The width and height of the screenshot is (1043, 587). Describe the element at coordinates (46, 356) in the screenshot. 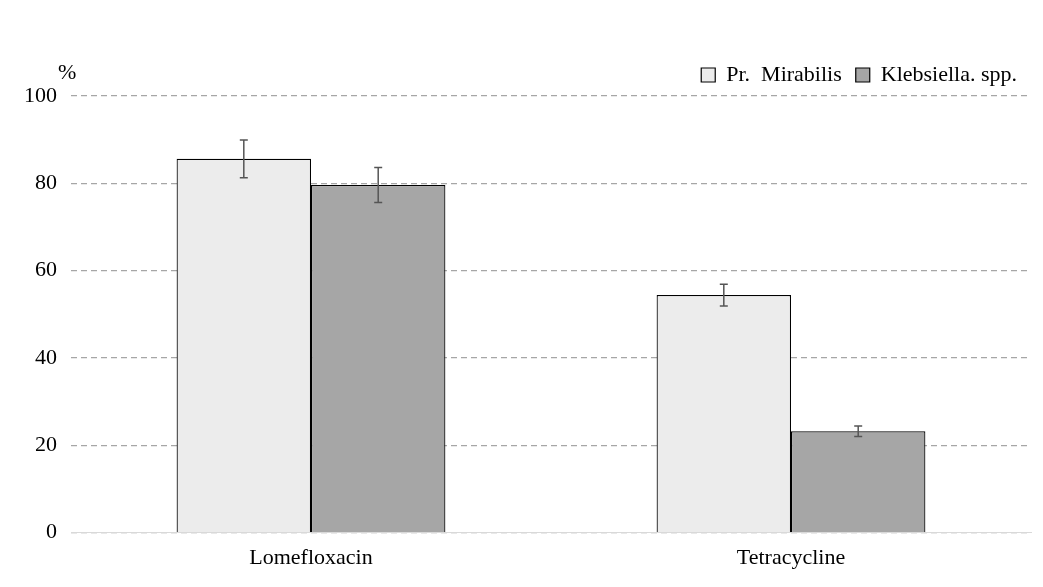

I see `y-tick-label: 40` at that location.